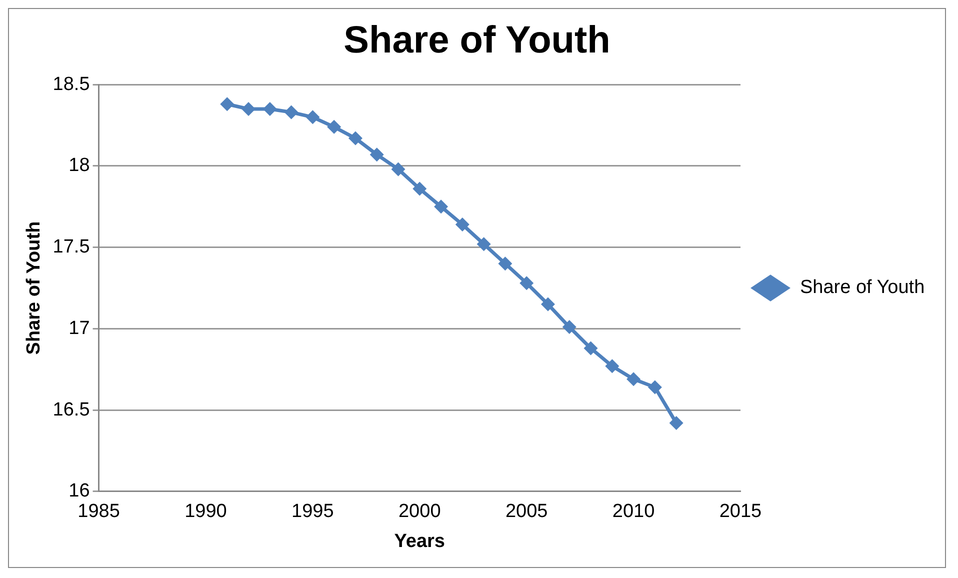 Image resolution: width=958 pixels, height=578 pixels. I want to click on y-tick-label: 17, so click(79, 328).